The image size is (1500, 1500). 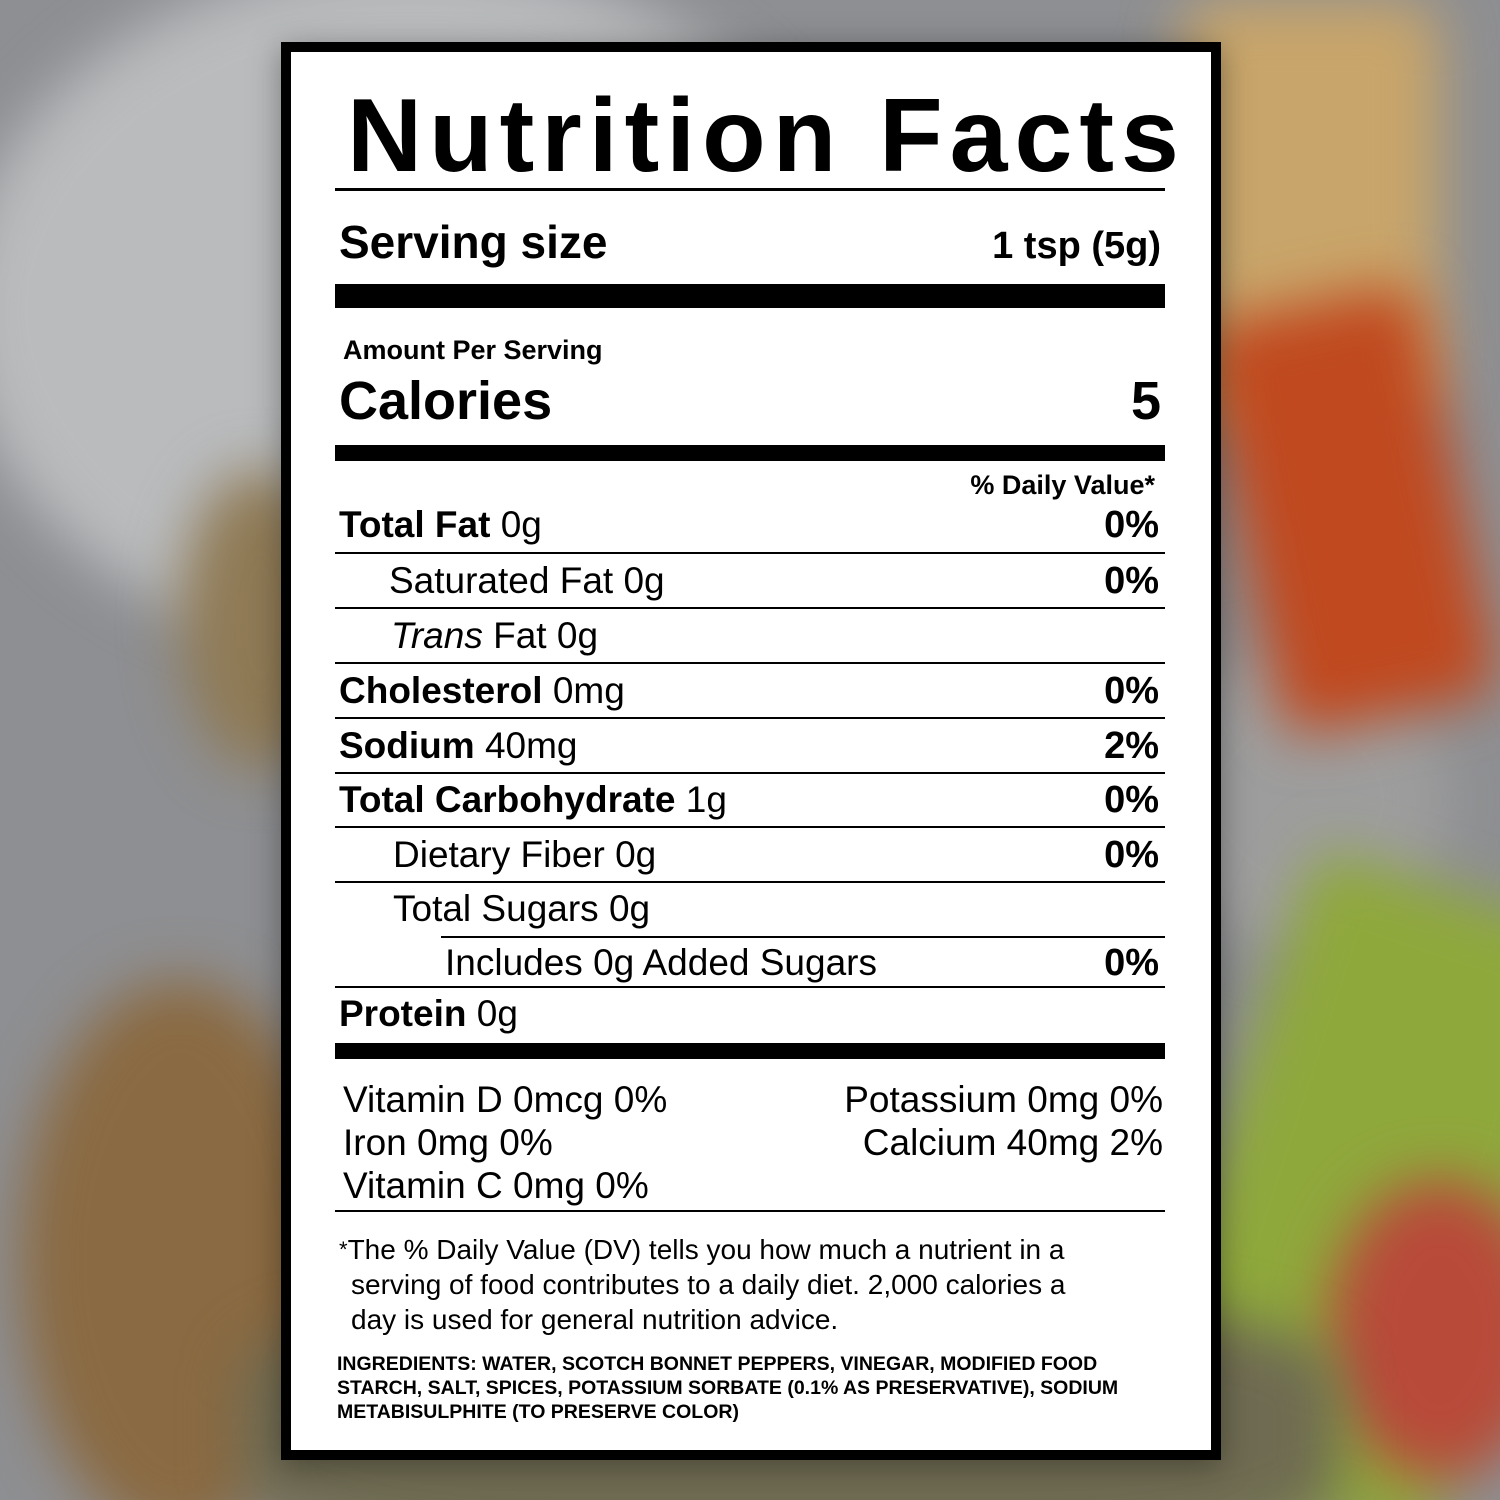 I want to click on nutrient-row-sodium: Sodium 40mg 2%, so click(x=750, y=746).